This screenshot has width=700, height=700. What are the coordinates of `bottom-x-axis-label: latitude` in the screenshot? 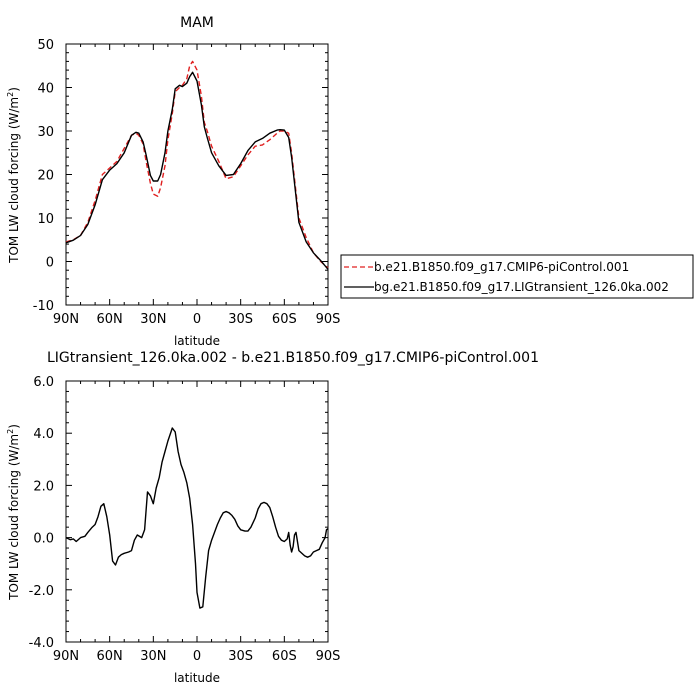 It's located at (197, 678).